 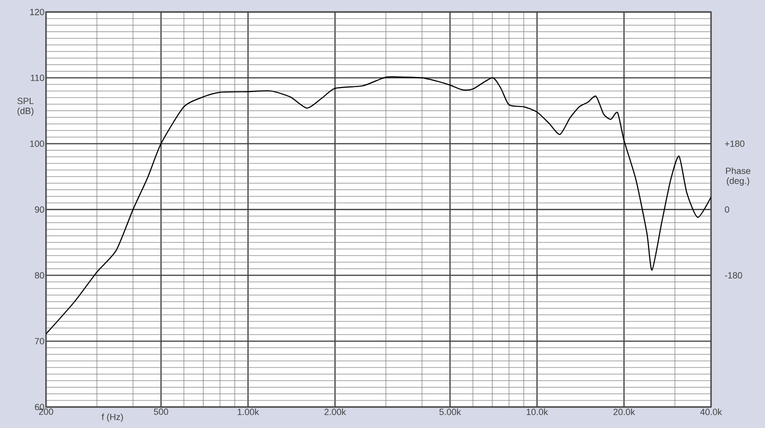 I want to click on y-tick-label: 110, so click(x=37, y=78).